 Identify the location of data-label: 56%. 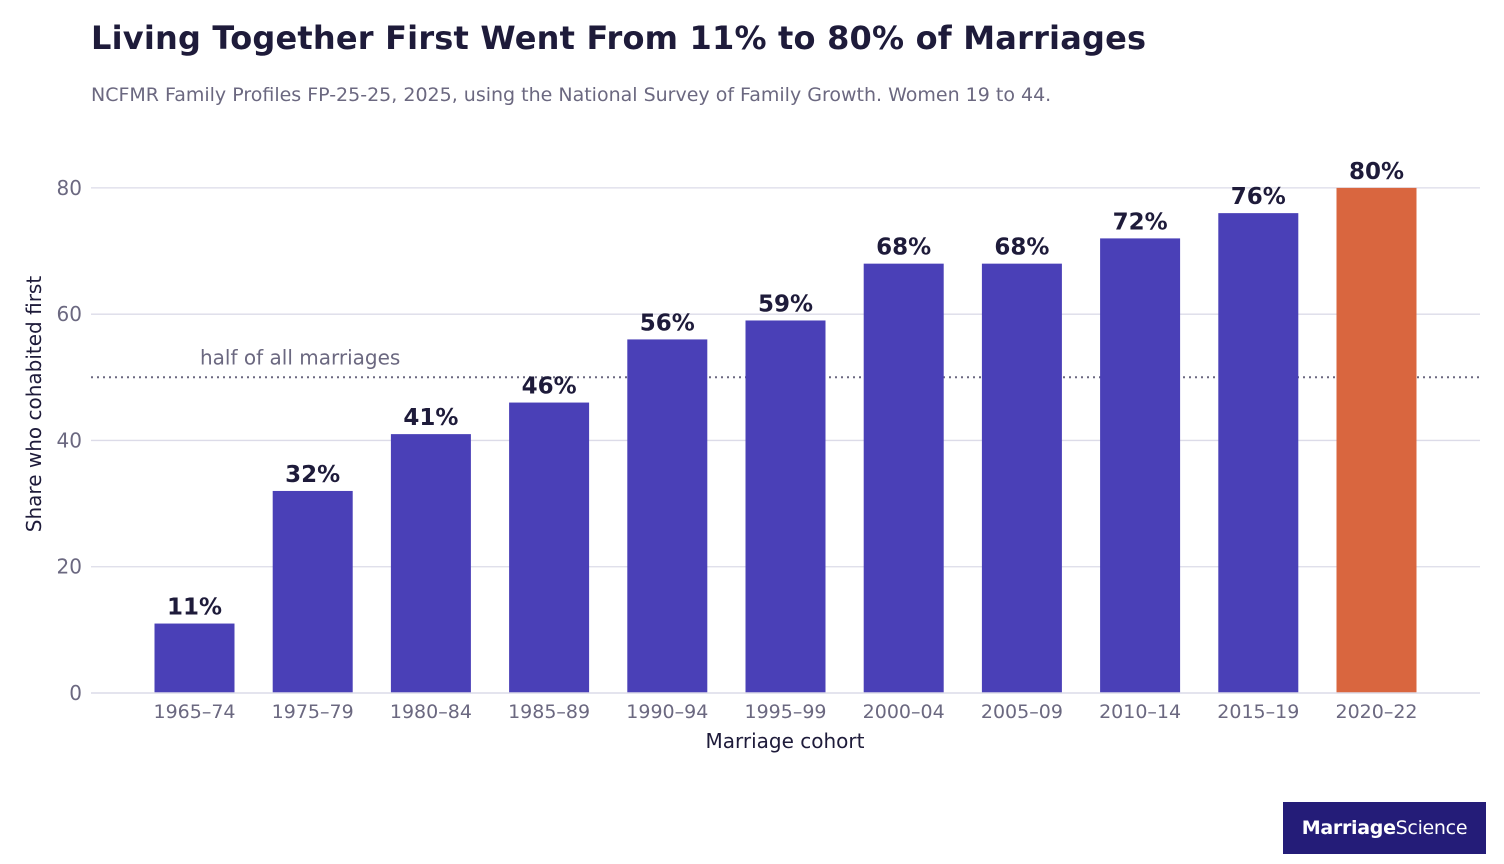
(667, 323).